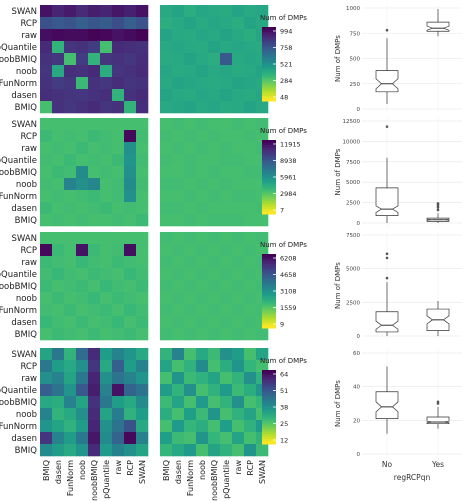 Image resolution: width=474 pixels, height=501 pixels. I want to click on row-label: noob, so click(26, 299).